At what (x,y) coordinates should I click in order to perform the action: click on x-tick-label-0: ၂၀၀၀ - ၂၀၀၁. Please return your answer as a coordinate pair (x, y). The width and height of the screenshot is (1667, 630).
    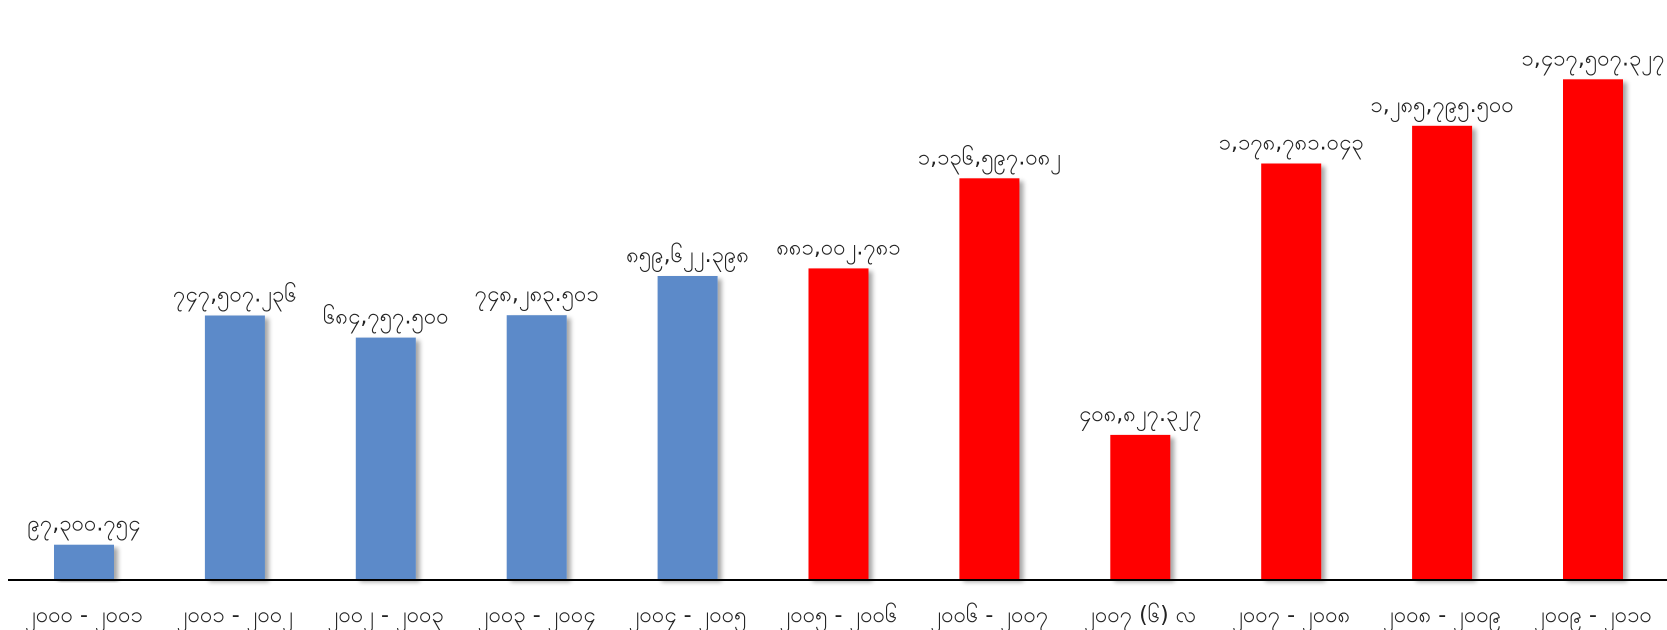
    Looking at the image, I should click on (84, 616).